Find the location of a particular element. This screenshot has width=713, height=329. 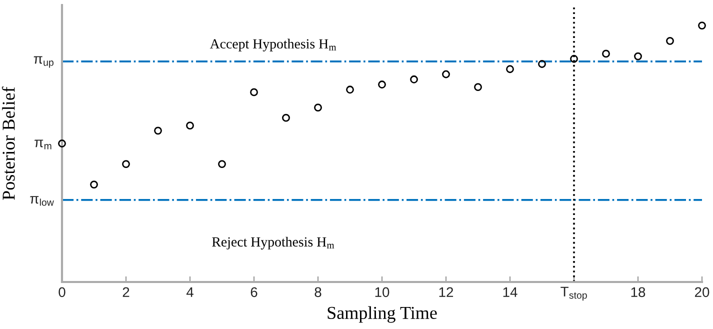

x-tick-label: 0 is located at coordinates (62, 292).